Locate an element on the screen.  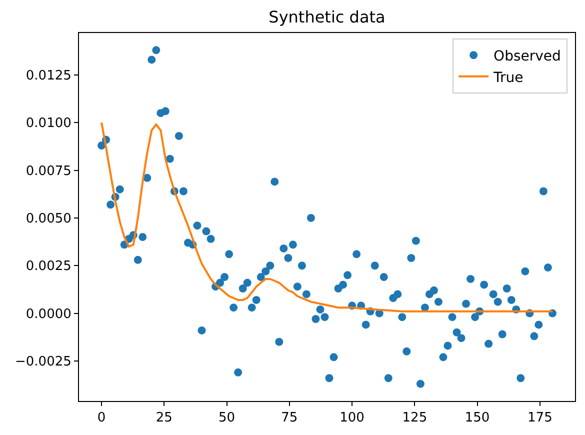
x-tick-label: 50 is located at coordinates (227, 418).